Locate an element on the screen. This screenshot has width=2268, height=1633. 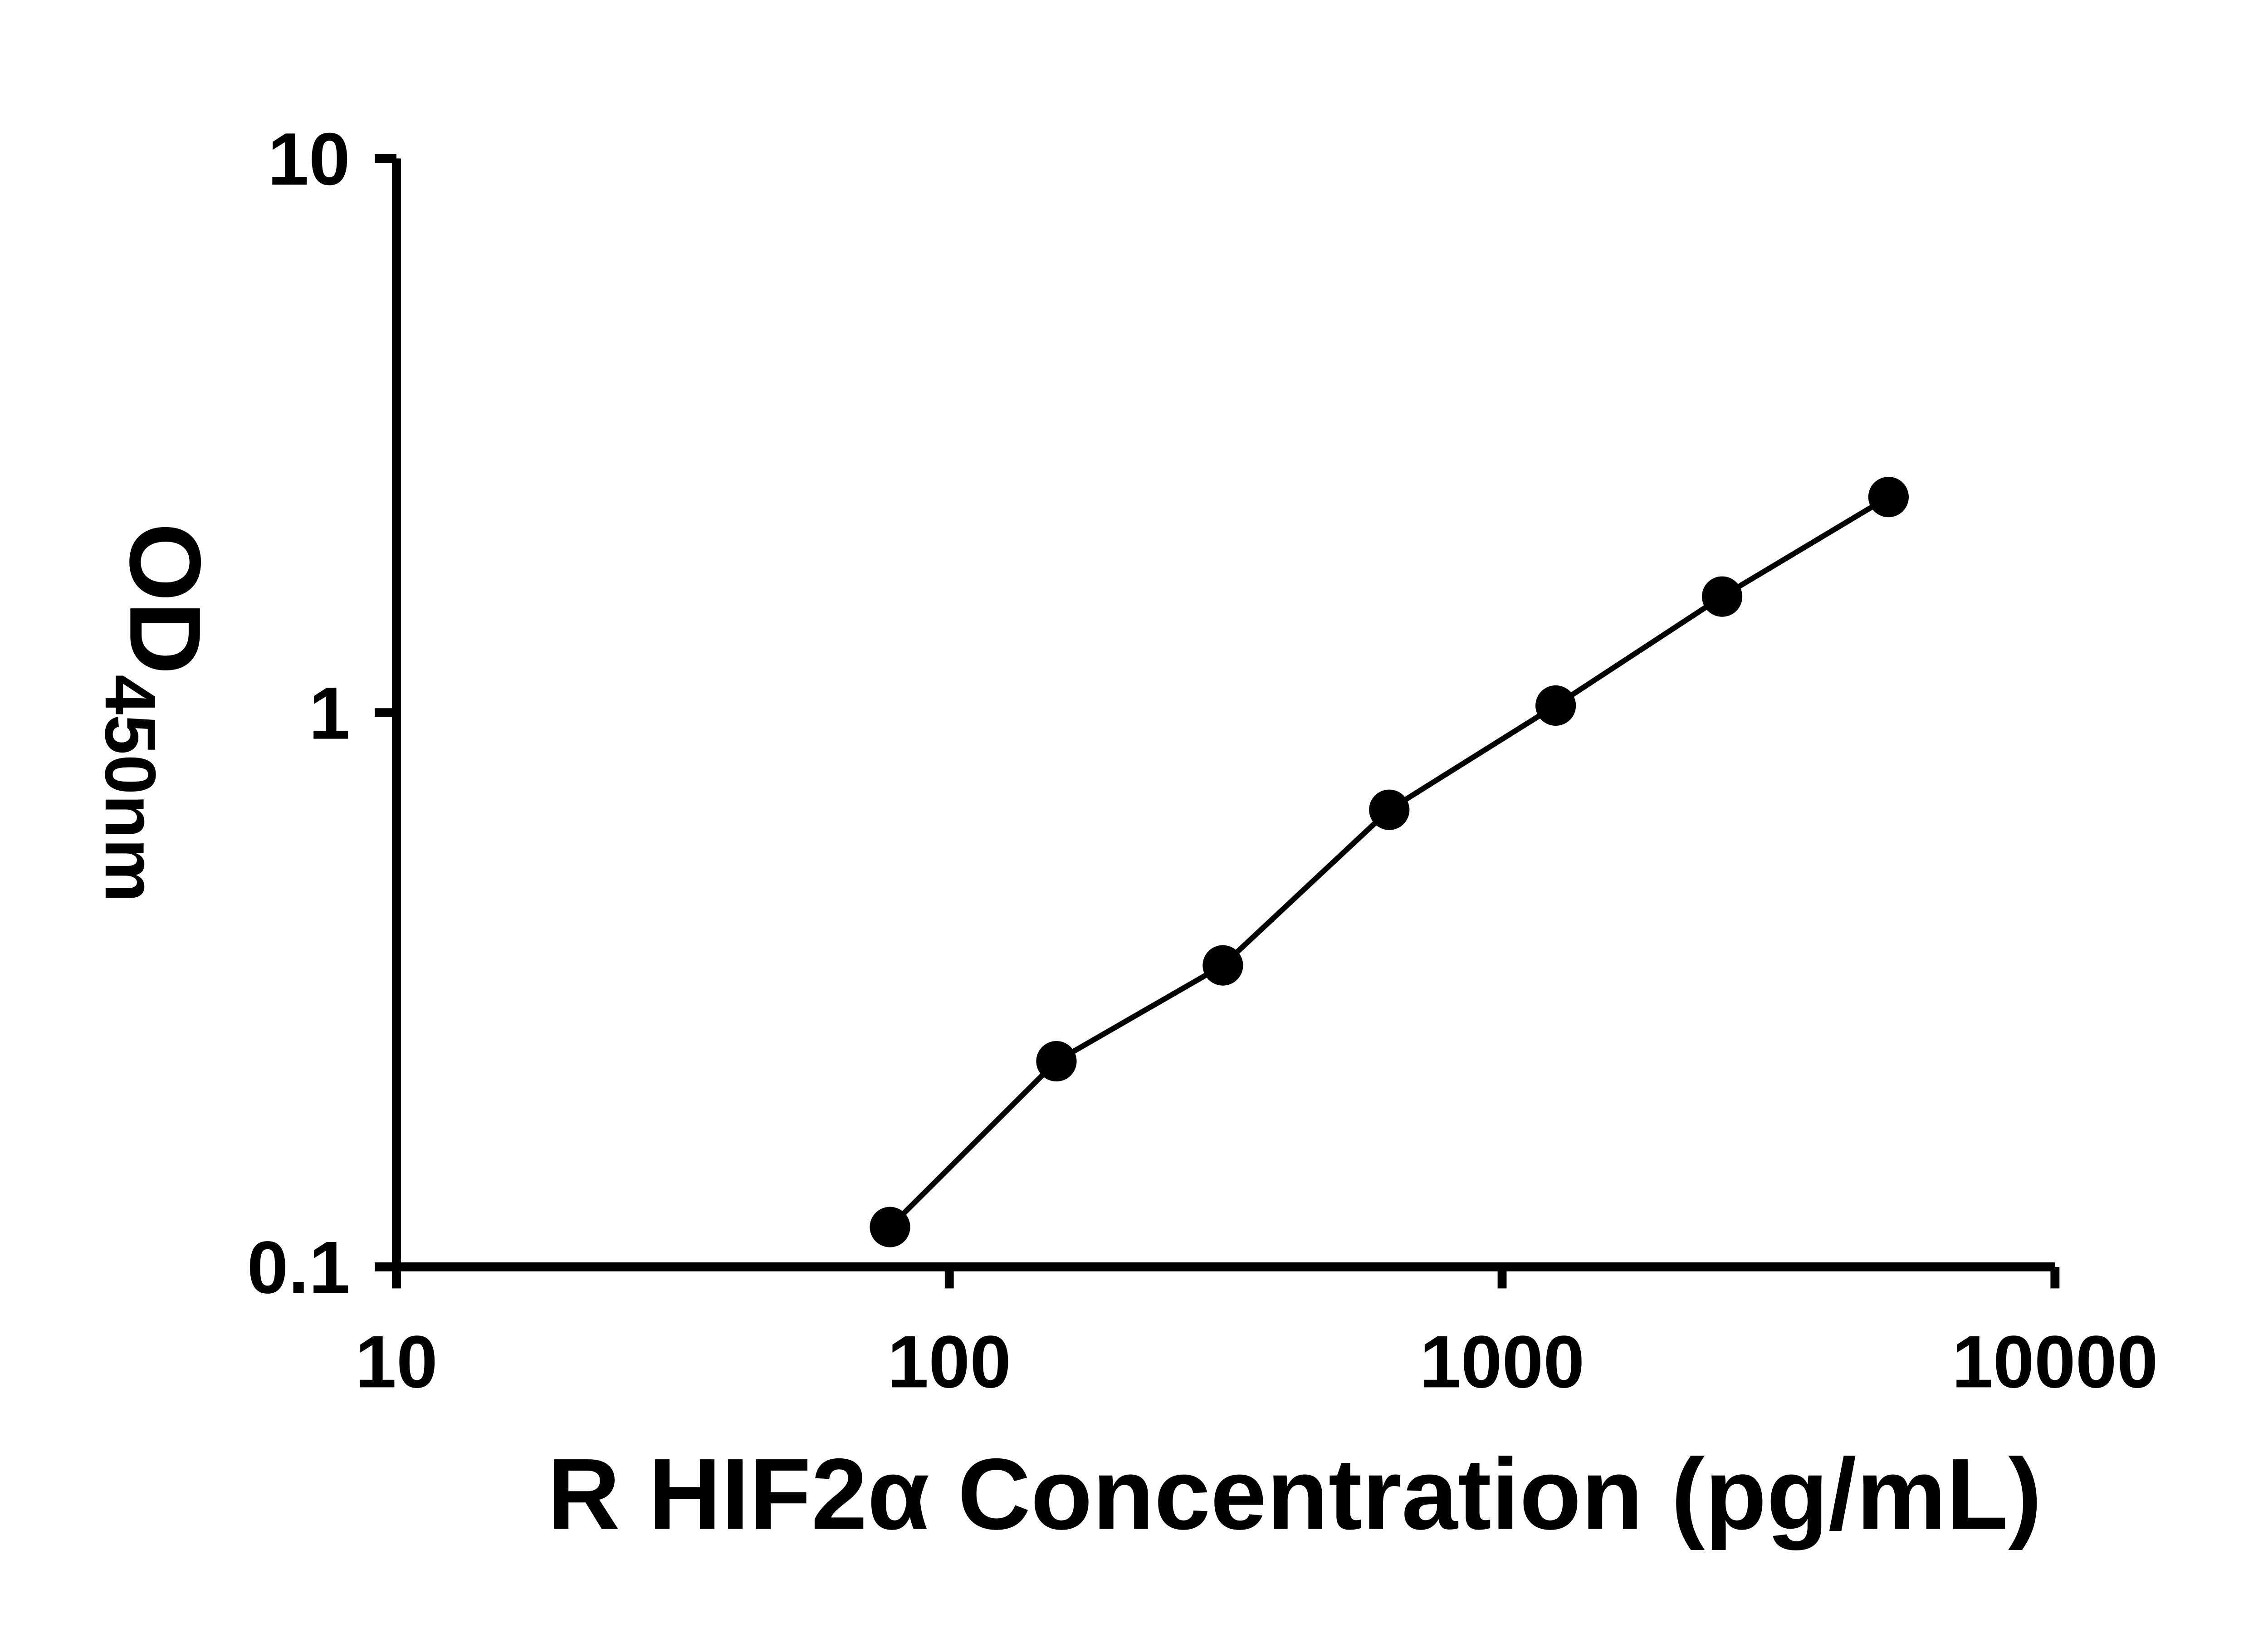
y-axis-title: OD450nm is located at coordinates (156, 713).